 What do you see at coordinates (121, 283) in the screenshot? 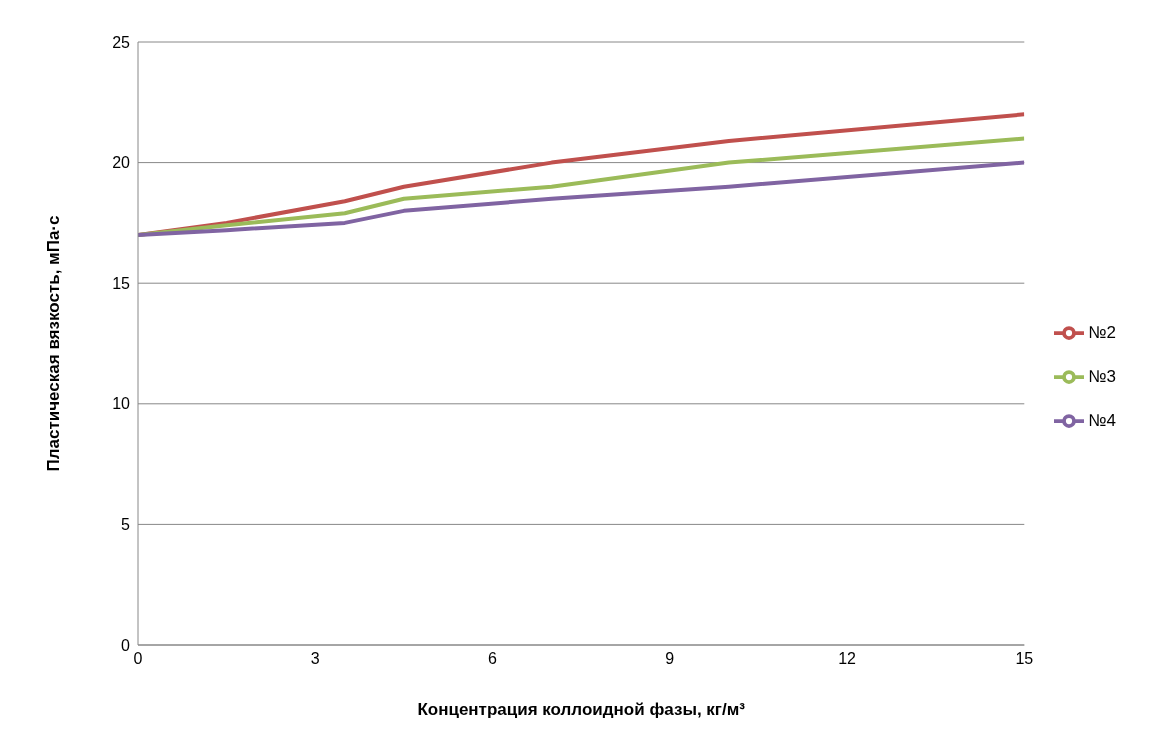
I see `y-tick-label: 15` at bounding box center [121, 283].